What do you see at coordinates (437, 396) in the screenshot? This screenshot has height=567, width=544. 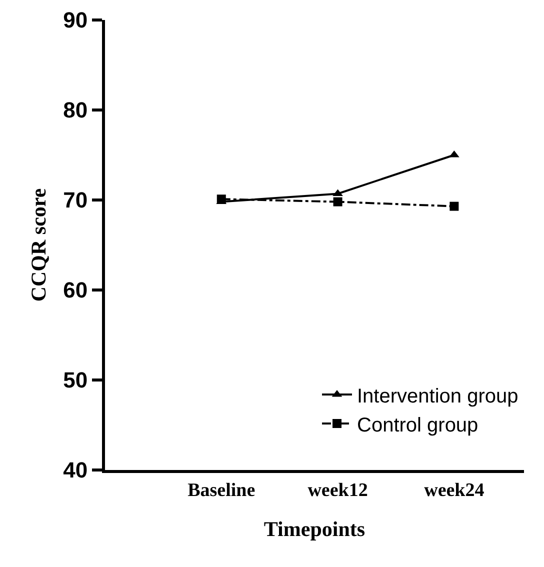 I see `legend-label: Intervention group` at bounding box center [437, 396].